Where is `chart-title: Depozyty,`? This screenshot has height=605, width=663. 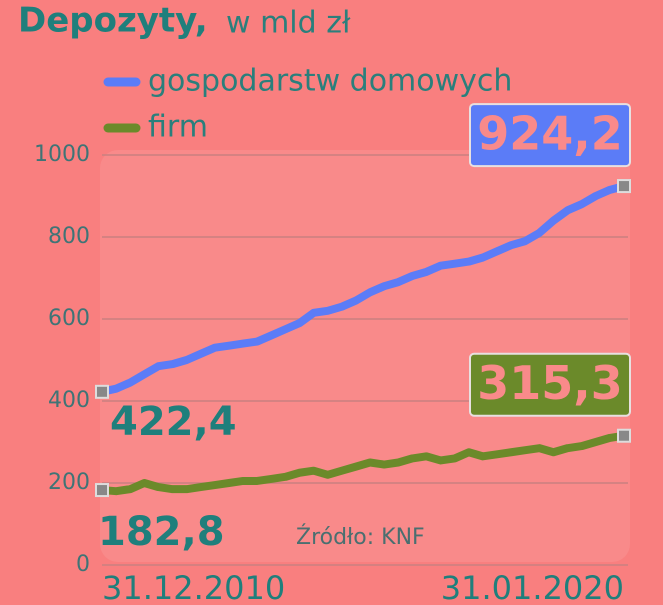
chart-title: Depozyty, is located at coordinates (113, 21).